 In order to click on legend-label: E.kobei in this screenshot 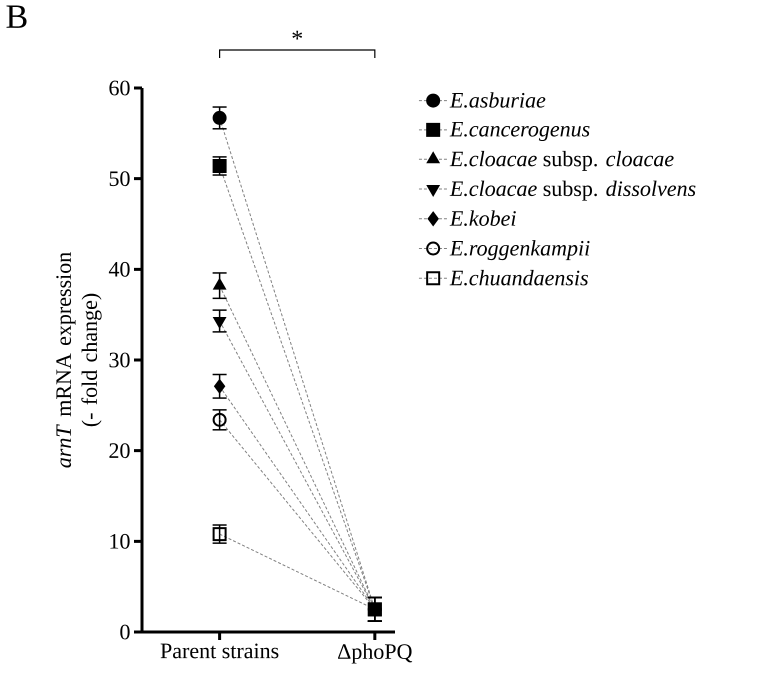, I will do `click(483, 218)`.